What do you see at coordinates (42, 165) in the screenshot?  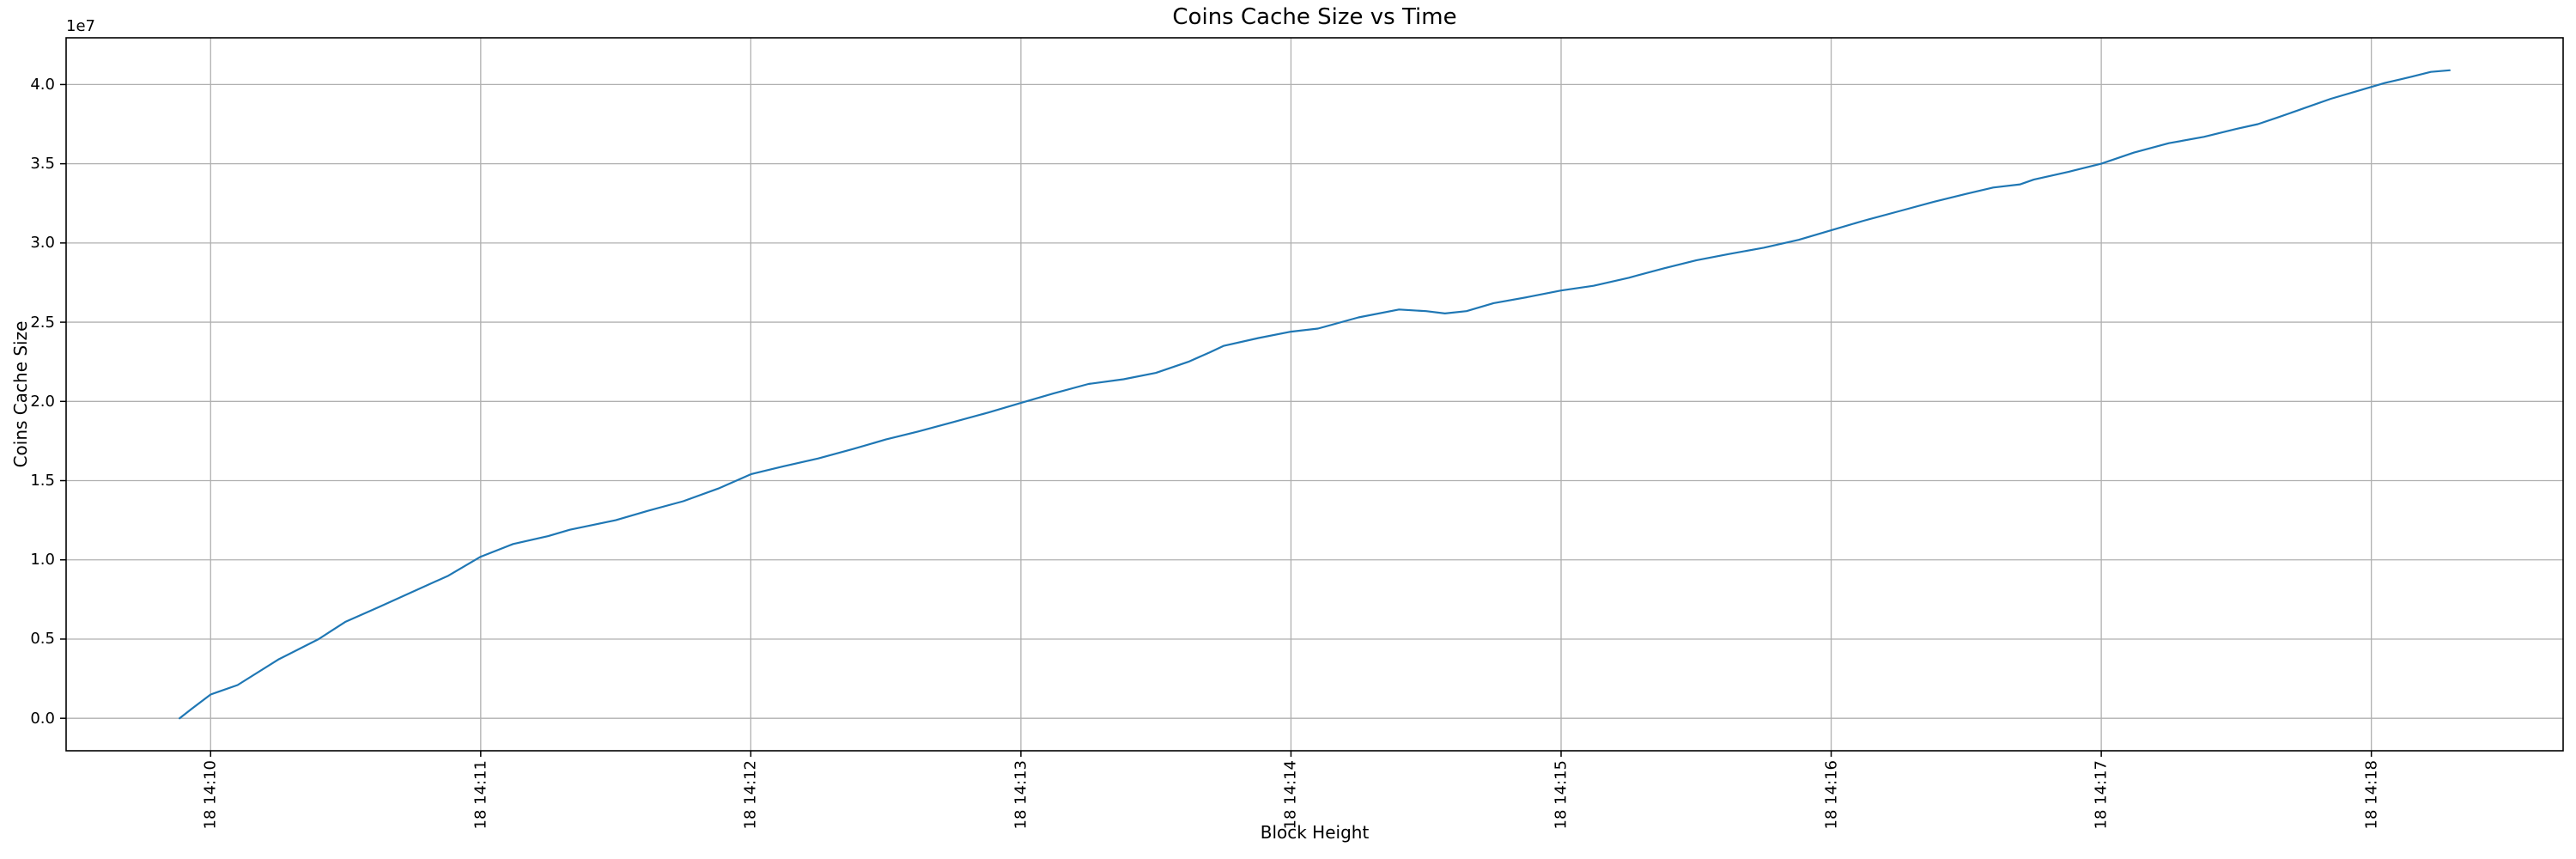 I see `y-tick-label: 3.5` at bounding box center [42, 165].